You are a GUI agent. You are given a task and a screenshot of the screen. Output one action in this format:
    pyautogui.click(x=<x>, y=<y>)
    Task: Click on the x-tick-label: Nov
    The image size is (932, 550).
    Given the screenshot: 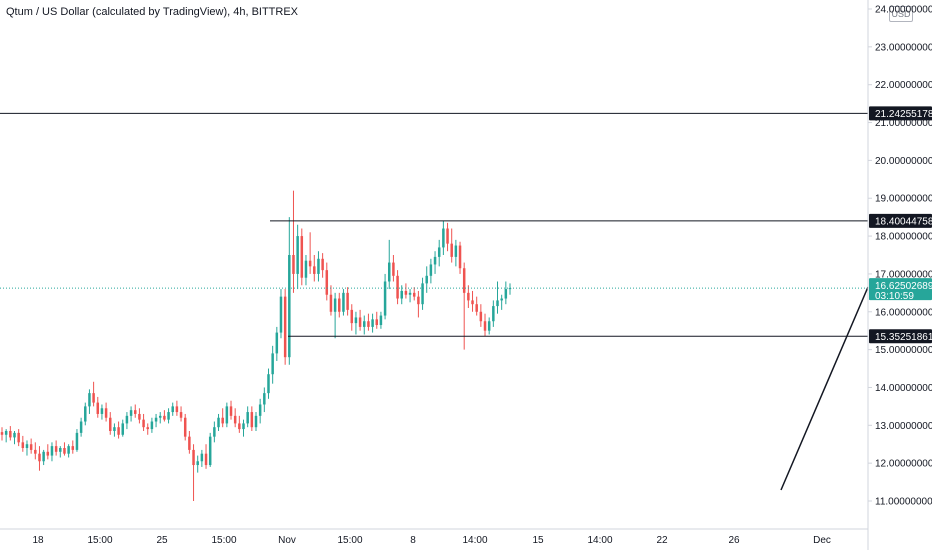 What is the action you would take?
    pyautogui.click(x=287, y=540)
    